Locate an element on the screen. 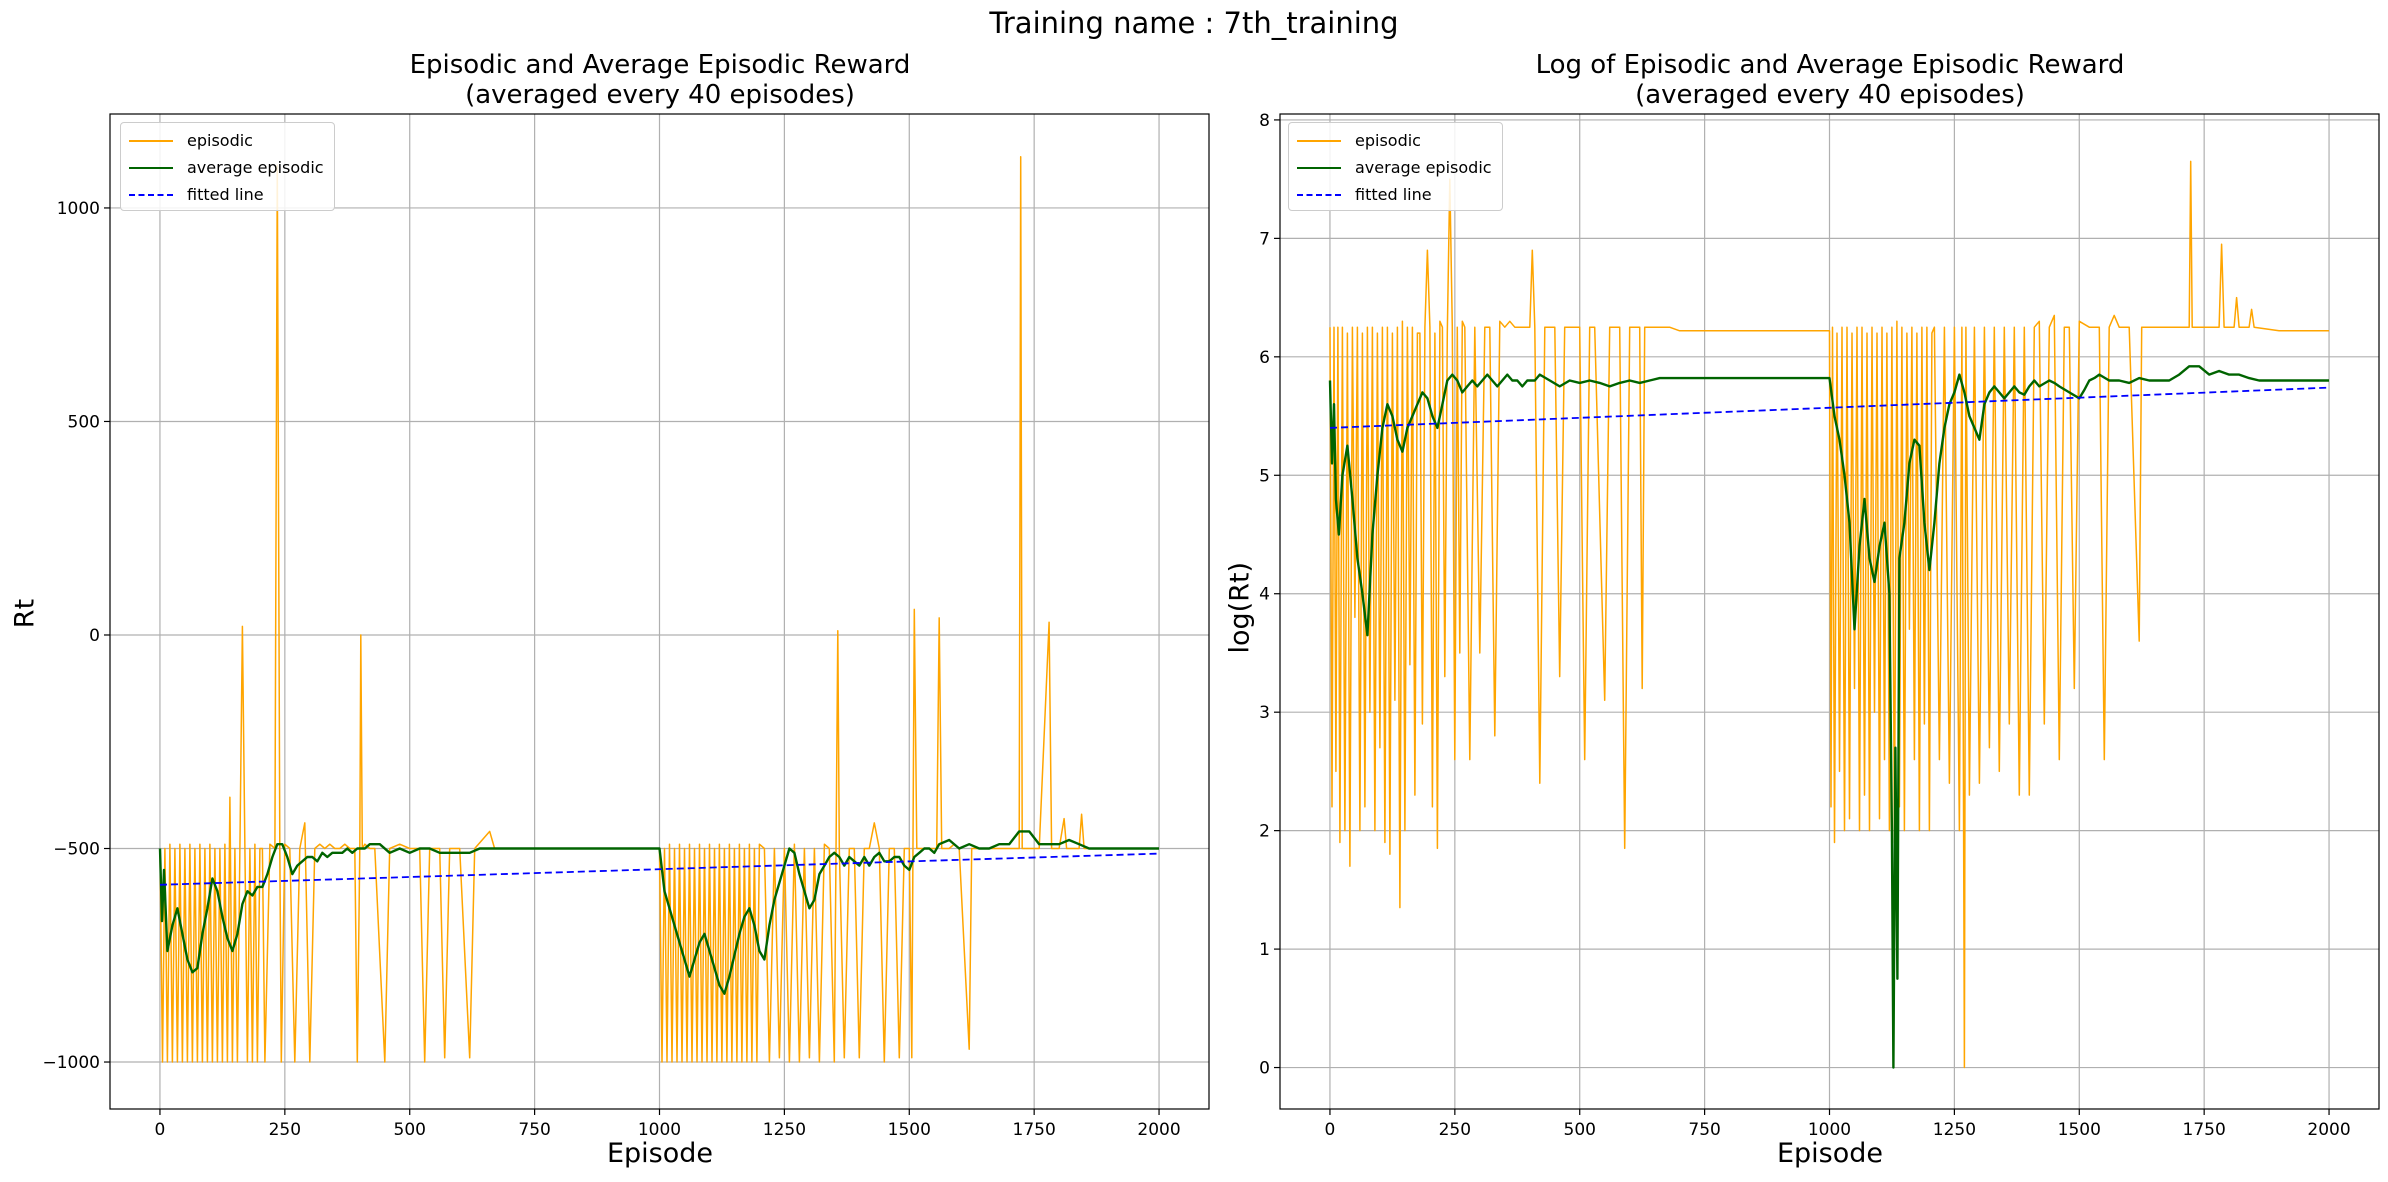  right-chart-y-tick-label: 7 is located at coordinates (1264, 239).